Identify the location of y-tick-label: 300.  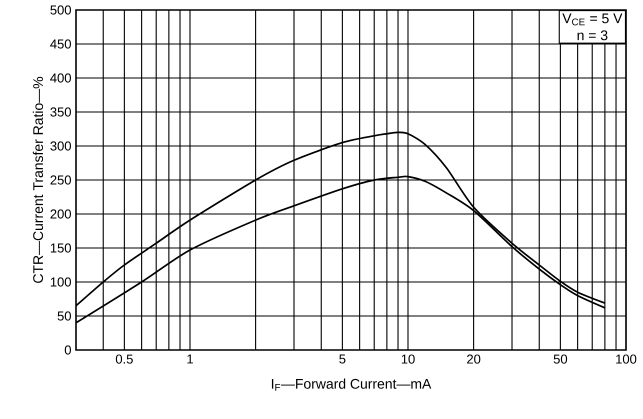
(60, 146).